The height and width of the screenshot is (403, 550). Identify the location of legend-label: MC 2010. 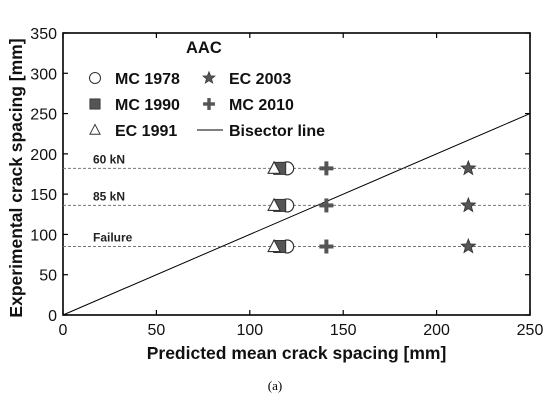
(261, 105).